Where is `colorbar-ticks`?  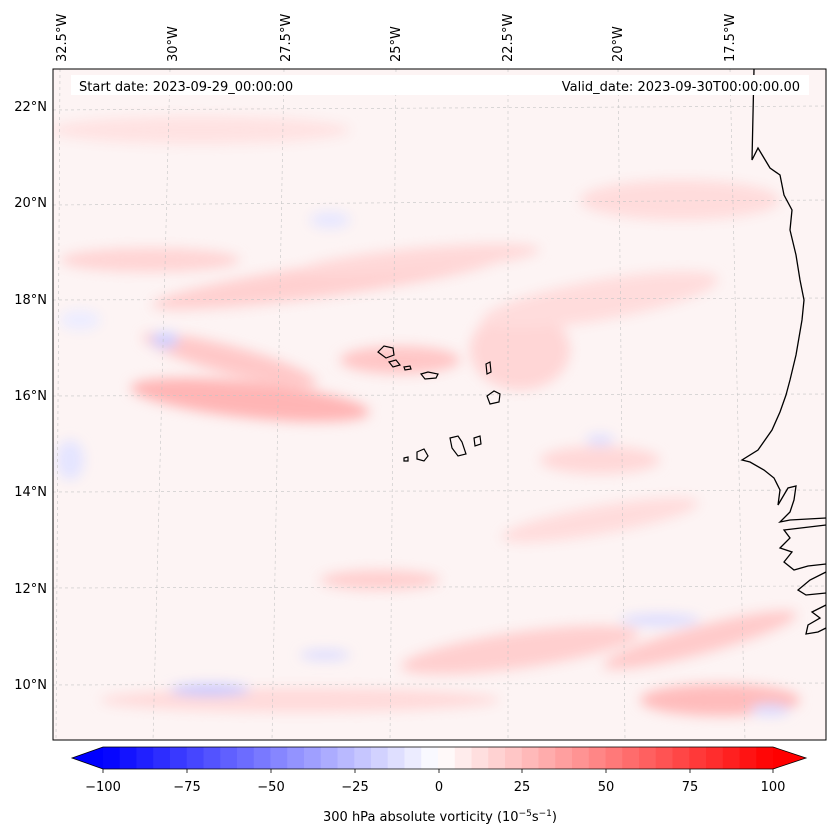 colorbar-ticks is located at coordinates (438, 771).